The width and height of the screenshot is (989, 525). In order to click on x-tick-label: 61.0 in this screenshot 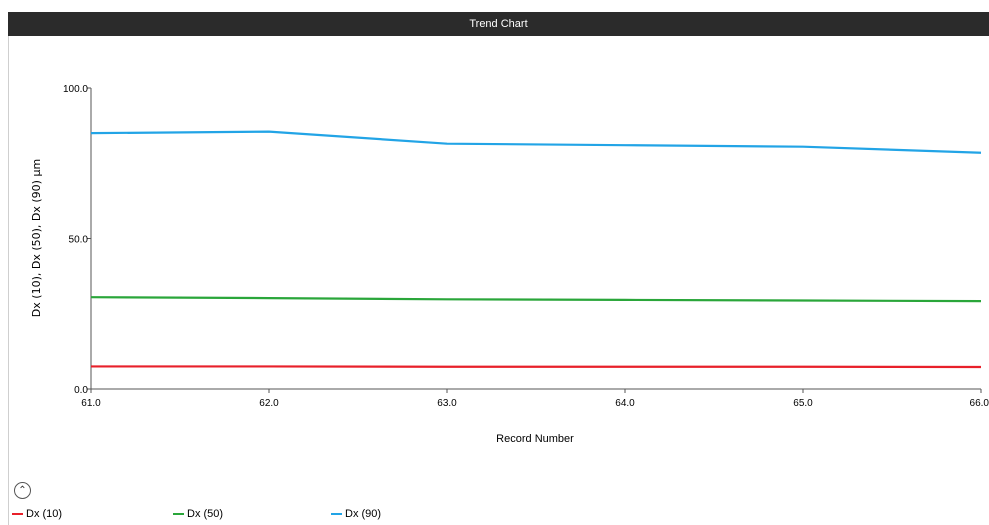, I will do `click(91, 403)`.